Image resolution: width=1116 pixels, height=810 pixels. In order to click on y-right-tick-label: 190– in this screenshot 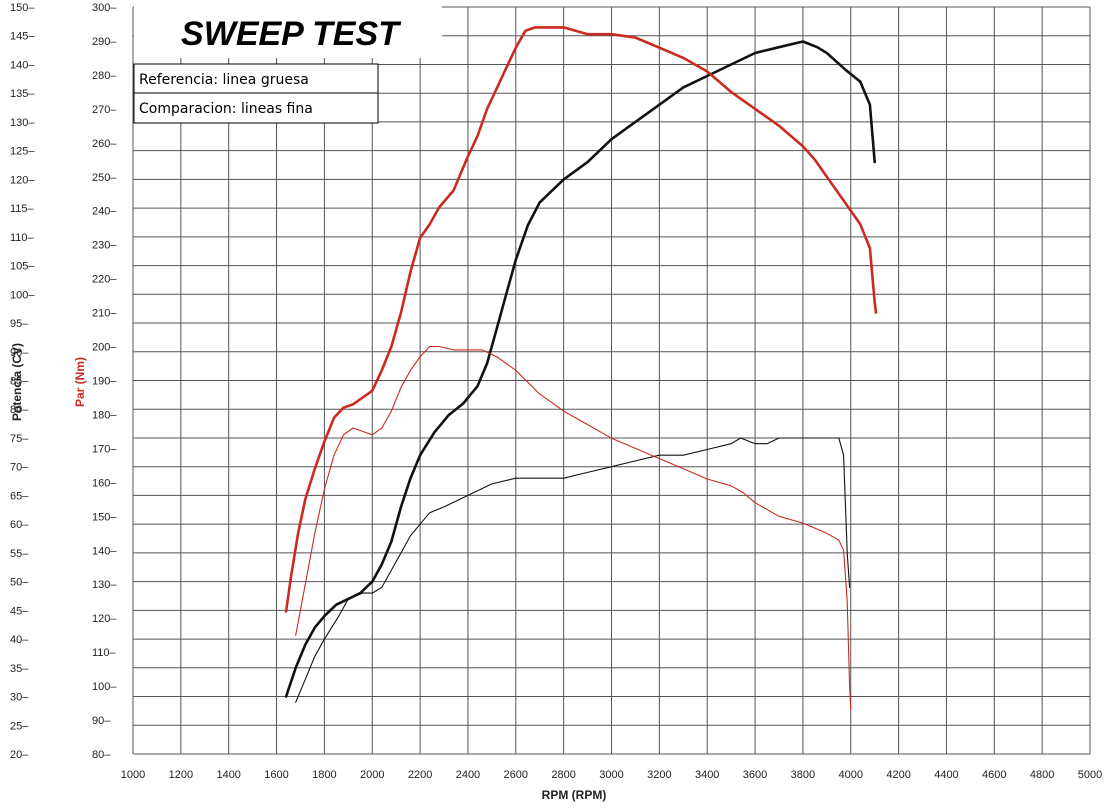, I will do `click(104, 382)`.